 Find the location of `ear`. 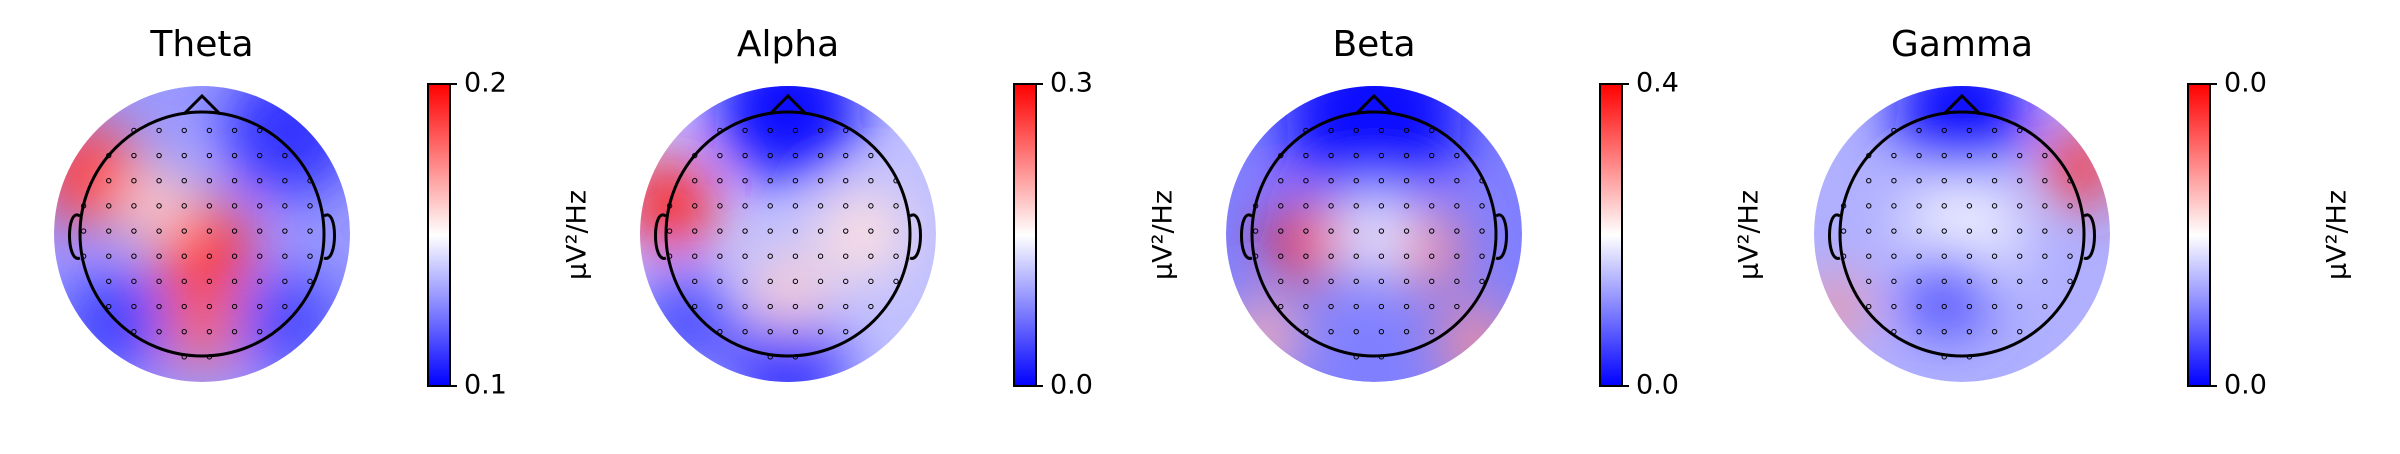

ear is located at coordinates (74, 236).